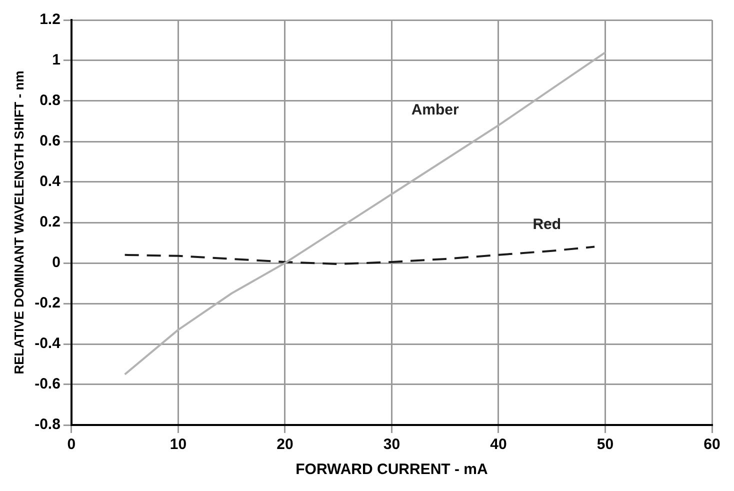 The height and width of the screenshot is (491, 734). What do you see at coordinates (178, 445) in the screenshot?
I see `x-tick-label: 10` at bounding box center [178, 445].